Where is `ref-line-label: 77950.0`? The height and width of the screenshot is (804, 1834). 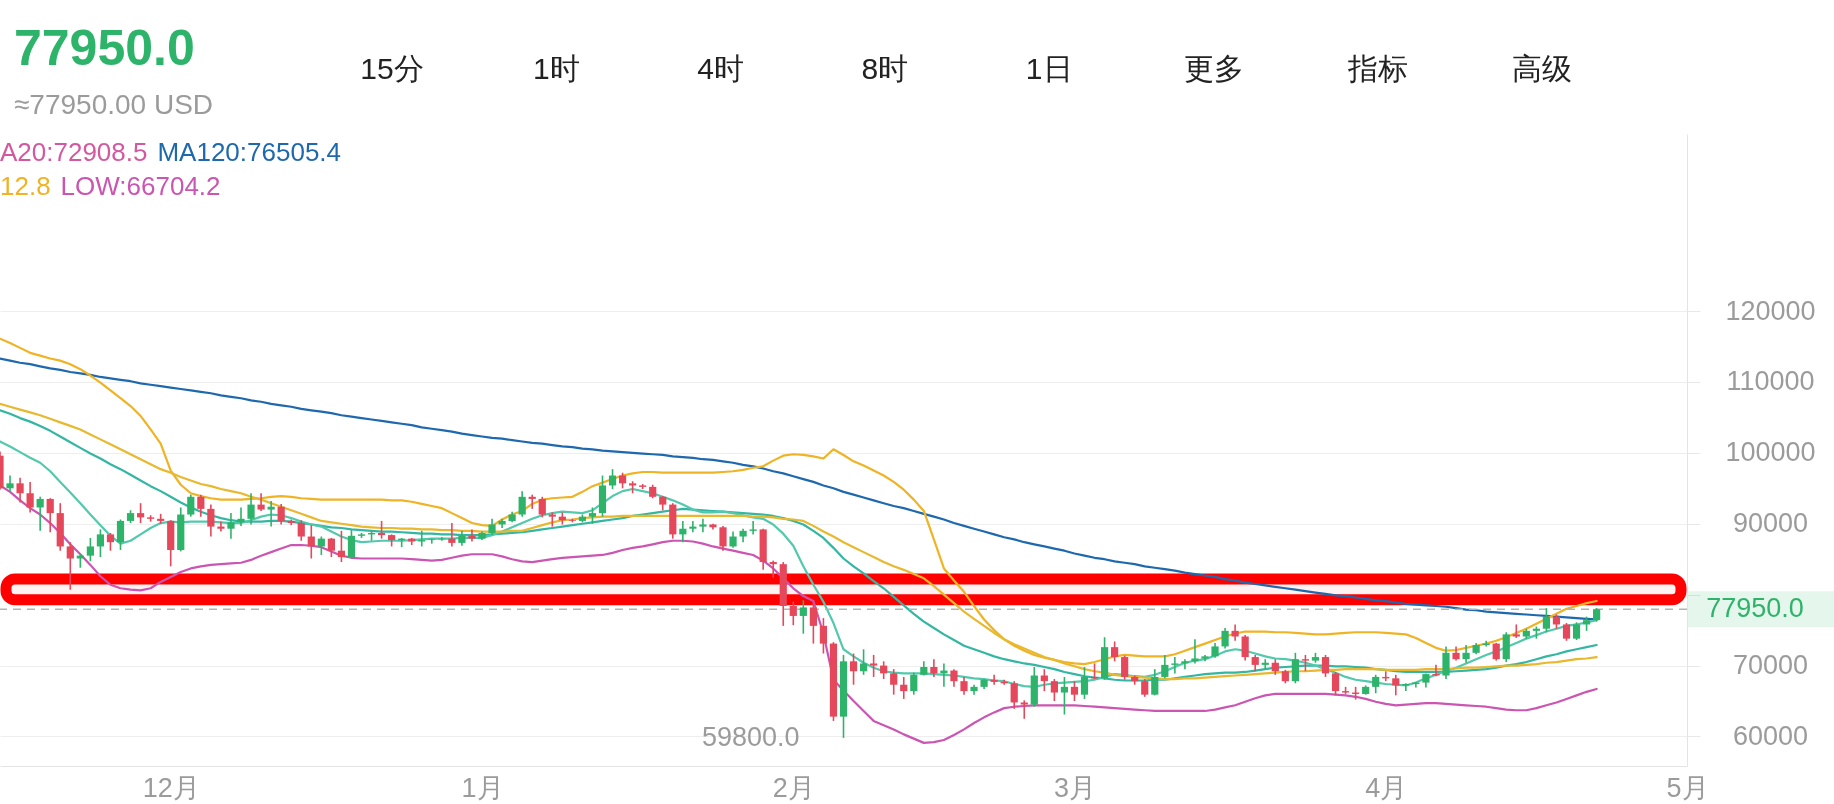
ref-line-label: 77950.0 is located at coordinates (1755, 608).